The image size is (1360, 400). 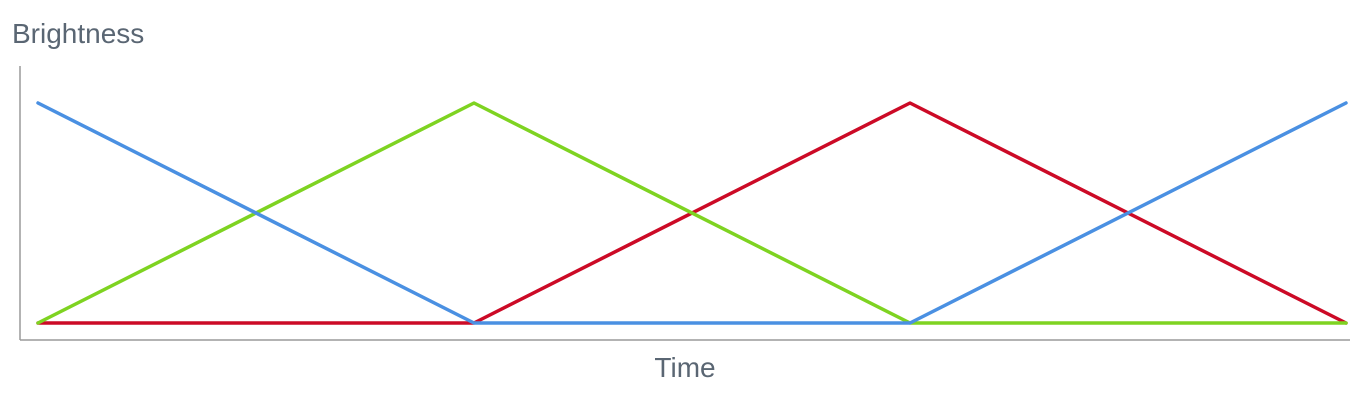 I want to click on x-axis-label: Time, so click(x=685, y=367).